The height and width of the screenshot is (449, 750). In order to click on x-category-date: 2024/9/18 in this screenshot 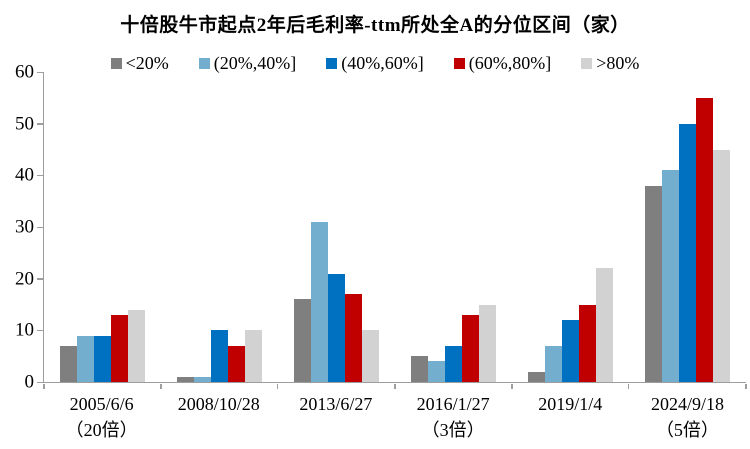, I will do `click(687, 404)`.